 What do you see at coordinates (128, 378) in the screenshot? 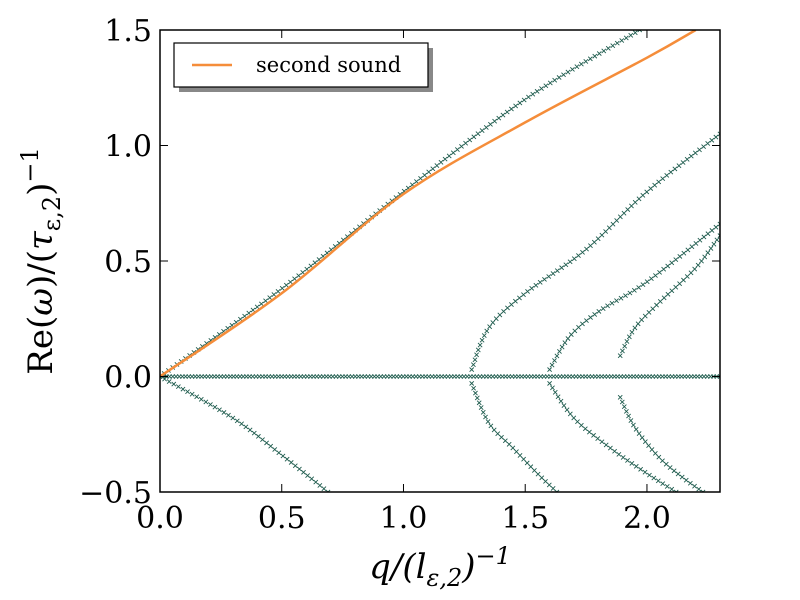
I see `y-tick-label: 0.0` at bounding box center [128, 378].